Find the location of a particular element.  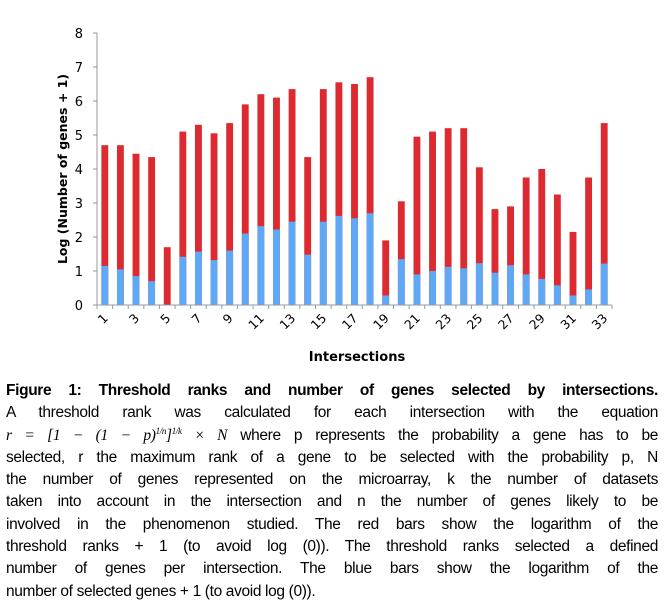

y-tick-label: 1 is located at coordinates (79, 272).